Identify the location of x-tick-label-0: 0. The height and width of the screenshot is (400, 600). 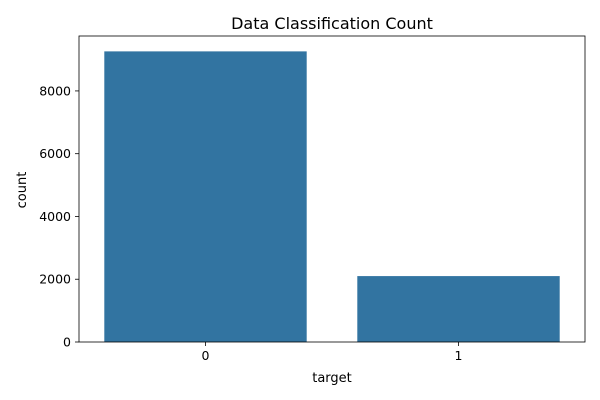
(206, 355).